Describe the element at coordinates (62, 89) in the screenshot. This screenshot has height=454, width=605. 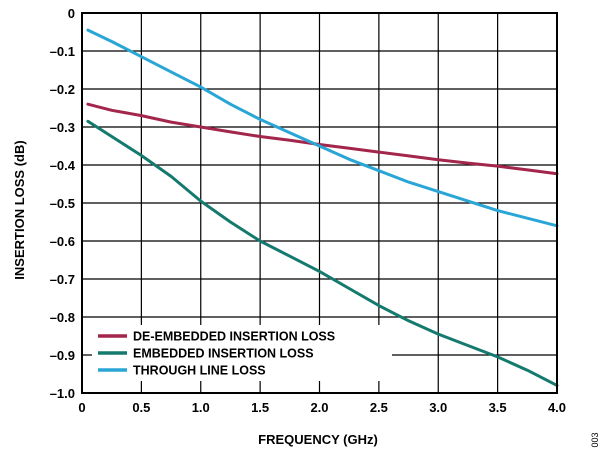
I see `y-tick-label: –0.2` at that location.